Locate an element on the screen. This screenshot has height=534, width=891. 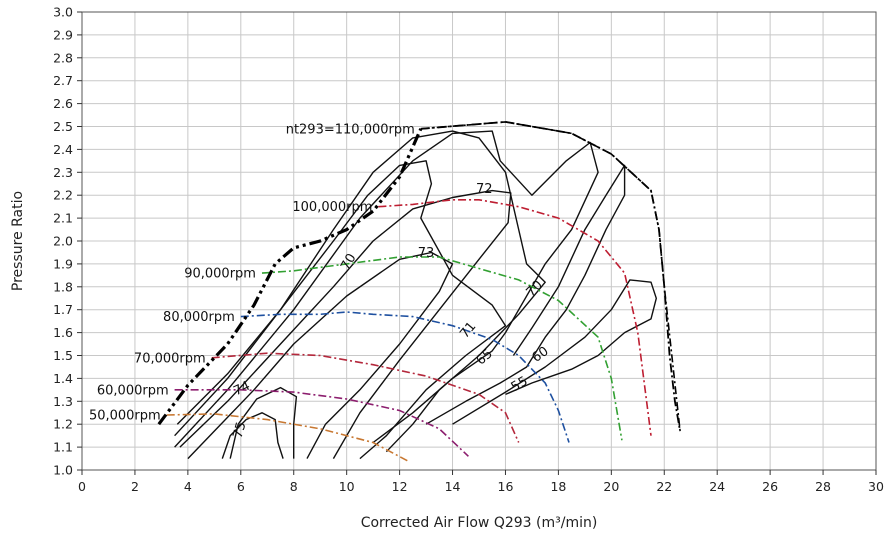
y-tick-label: 2.8 is located at coordinates (63, 57).